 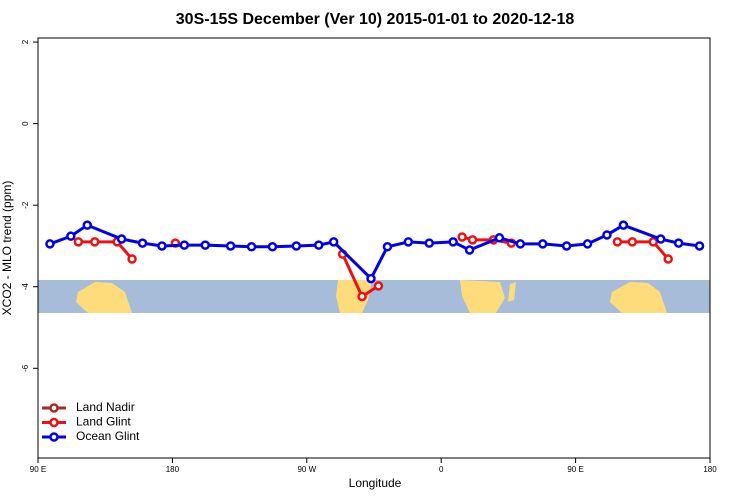 What do you see at coordinates (375, 483) in the screenshot?
I see `x-axis-label: Longitude` at bounding box center [375, 483].